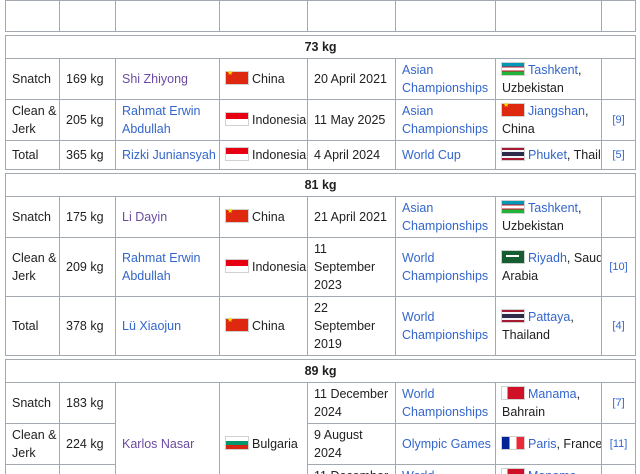 Image resolution: width=640 pixels, height=474 pixels. I want to click on ref-cell: [5], so click(618, 155).